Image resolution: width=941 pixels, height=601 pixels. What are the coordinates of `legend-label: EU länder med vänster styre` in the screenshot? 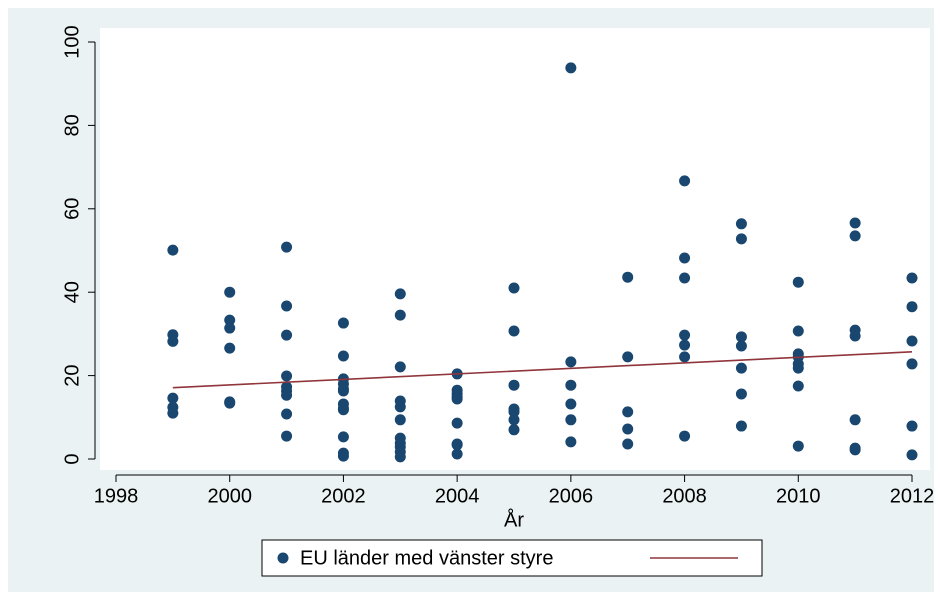 It's located at (426, 558).